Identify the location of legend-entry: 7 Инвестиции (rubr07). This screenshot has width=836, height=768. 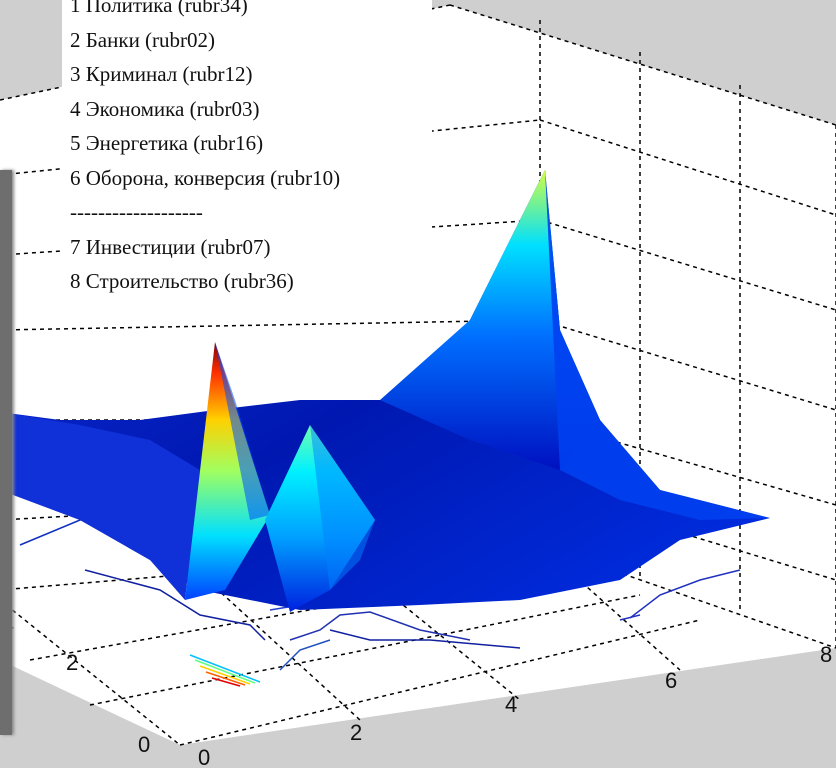
(170, 246).